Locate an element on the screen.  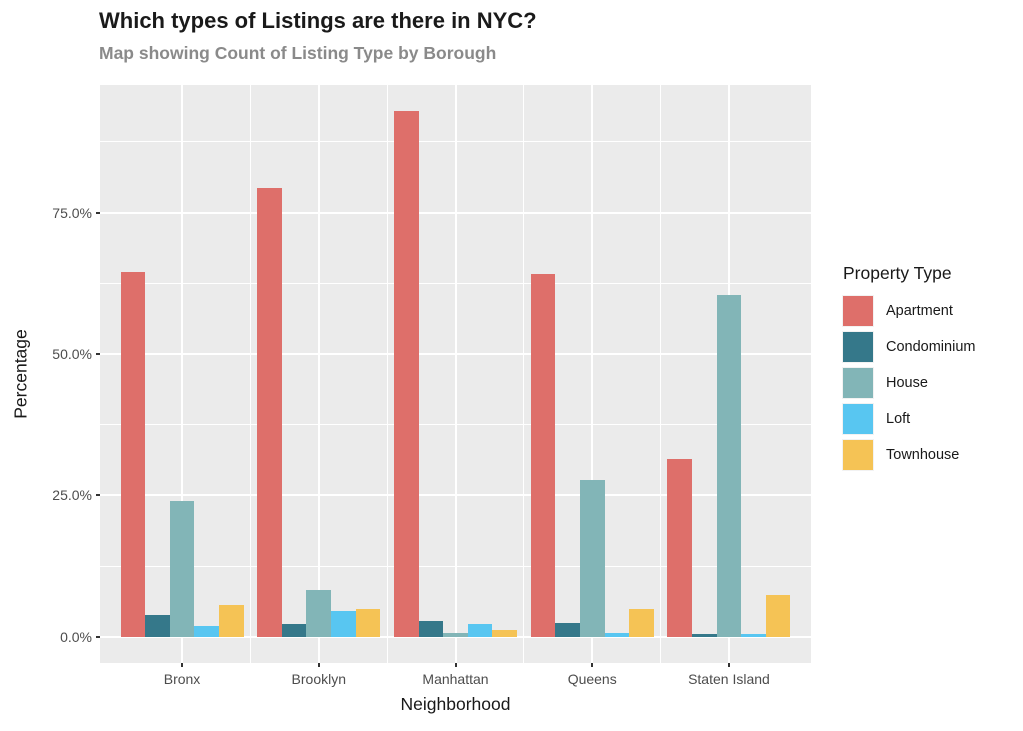
bar-group-bronx is located at coordinates (182, 361).